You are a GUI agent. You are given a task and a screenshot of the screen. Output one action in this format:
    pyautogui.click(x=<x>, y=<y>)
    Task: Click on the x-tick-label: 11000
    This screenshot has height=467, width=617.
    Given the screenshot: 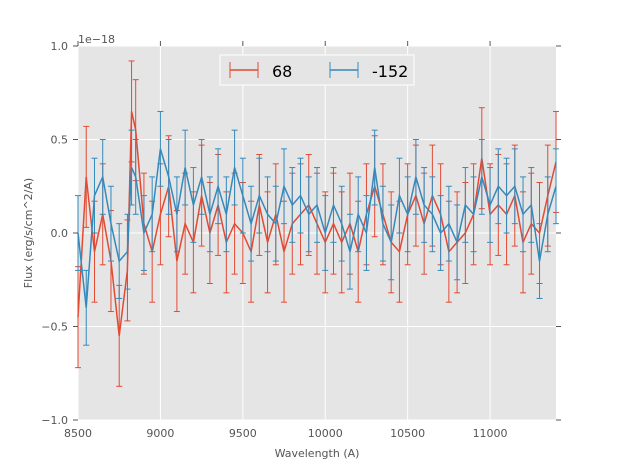 What is the action you would take?
    pyautogui.click(x=490, y=433)
    